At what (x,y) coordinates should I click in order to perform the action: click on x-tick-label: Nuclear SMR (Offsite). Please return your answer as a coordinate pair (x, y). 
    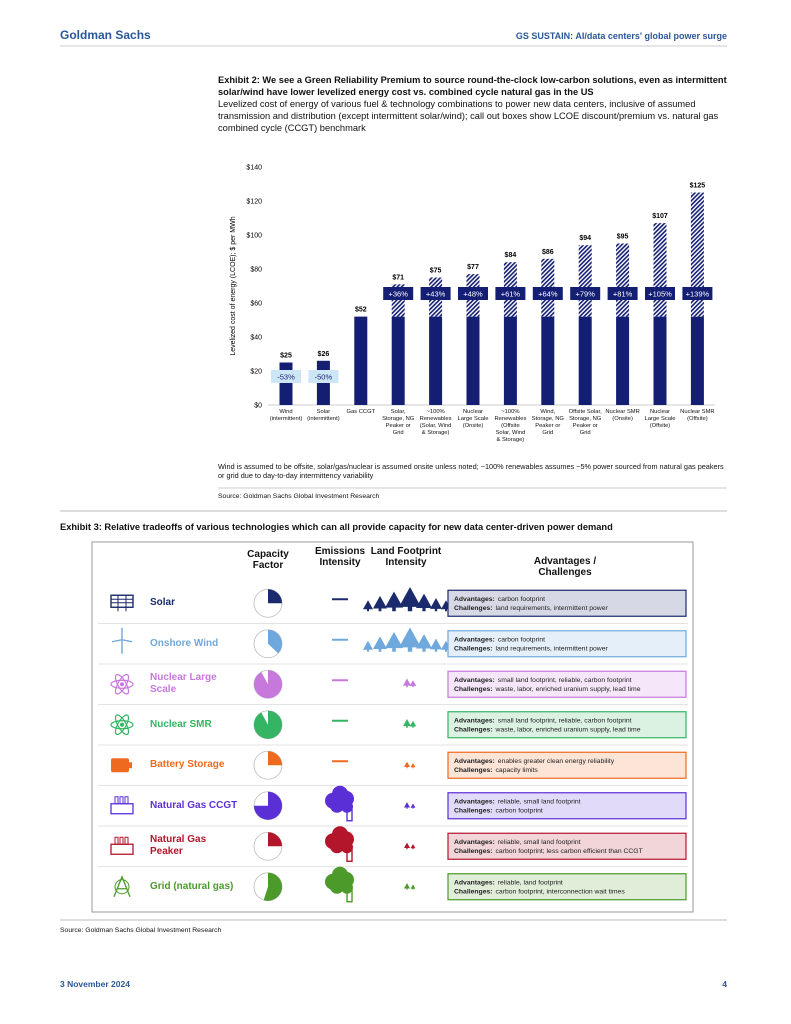
    Looking at the image, I should click on (697, 415).